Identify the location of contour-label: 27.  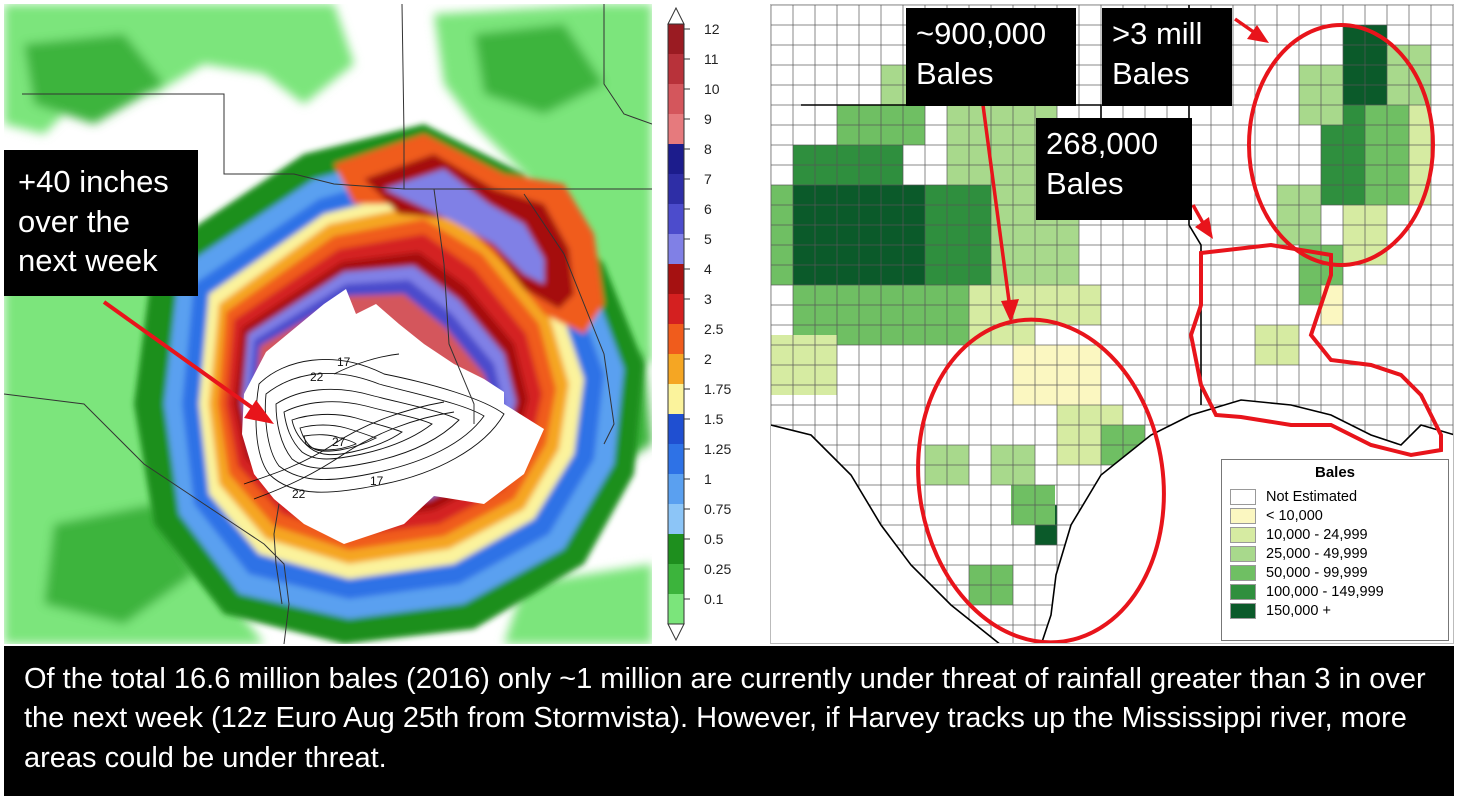
(339, 442).